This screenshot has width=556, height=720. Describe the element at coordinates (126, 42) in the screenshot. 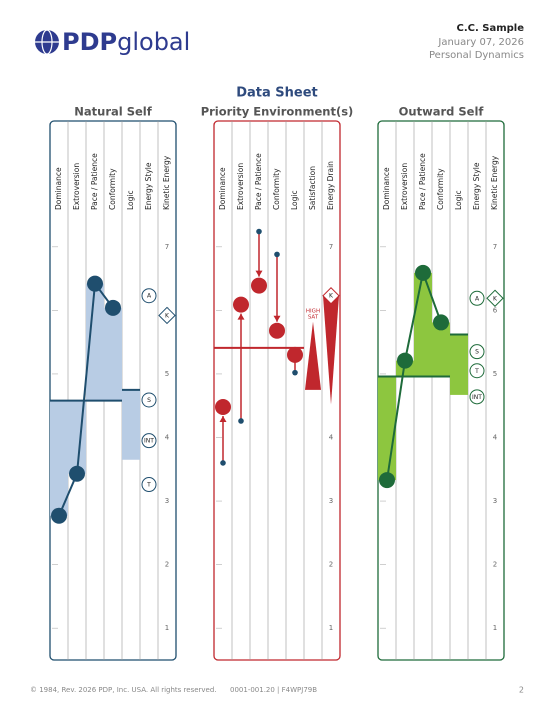

I see `logo-text: PDPglobal` at that location.